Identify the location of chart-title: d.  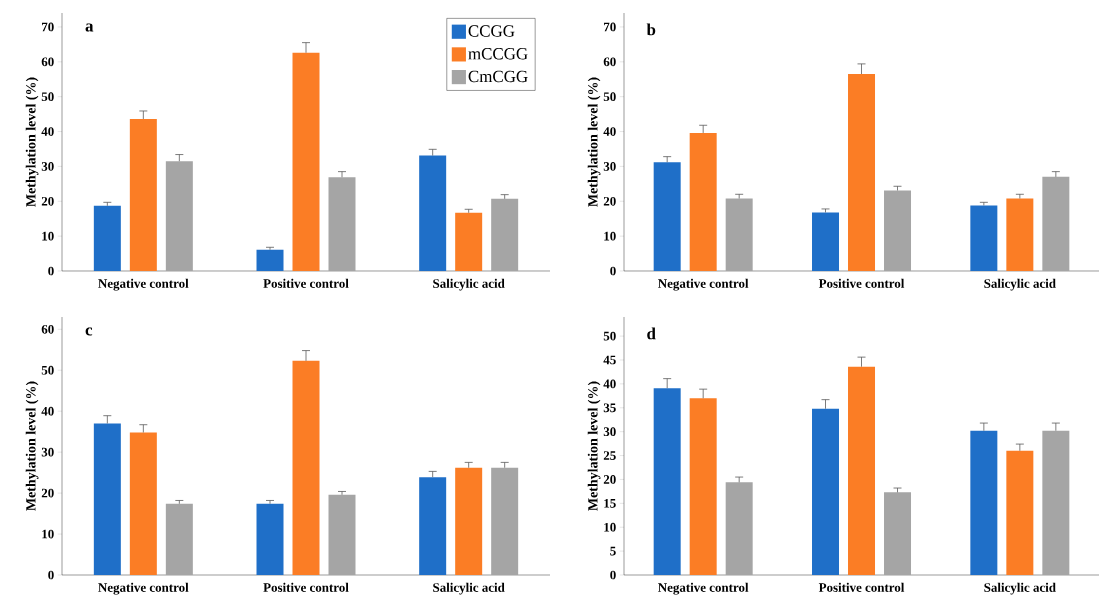
(651, 333).